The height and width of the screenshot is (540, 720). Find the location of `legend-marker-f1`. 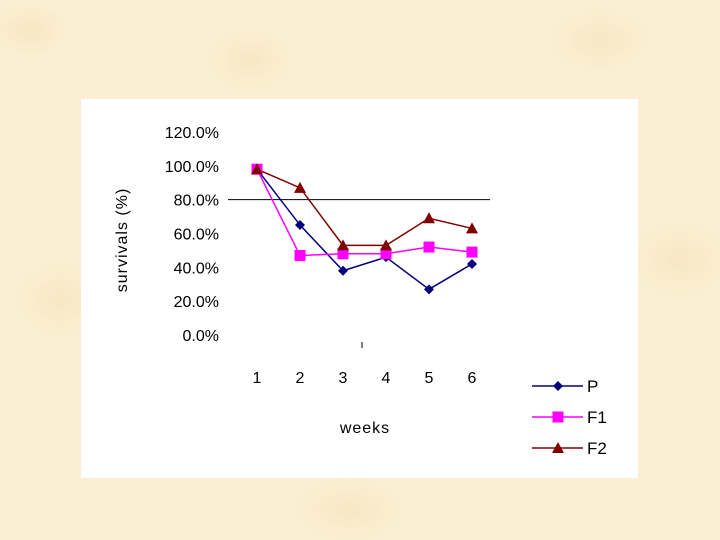

legend-marker-f1 is located at coordinates (558, 417).